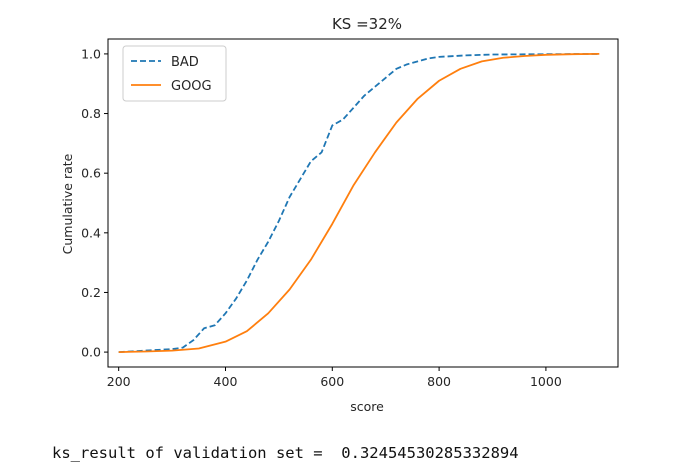 This screenshot has height=474, width=687. What do you see at coordinates (91, 352) in the screenshot?
I see `y-tick-label: 0.0` at bounding box center [91, 352].